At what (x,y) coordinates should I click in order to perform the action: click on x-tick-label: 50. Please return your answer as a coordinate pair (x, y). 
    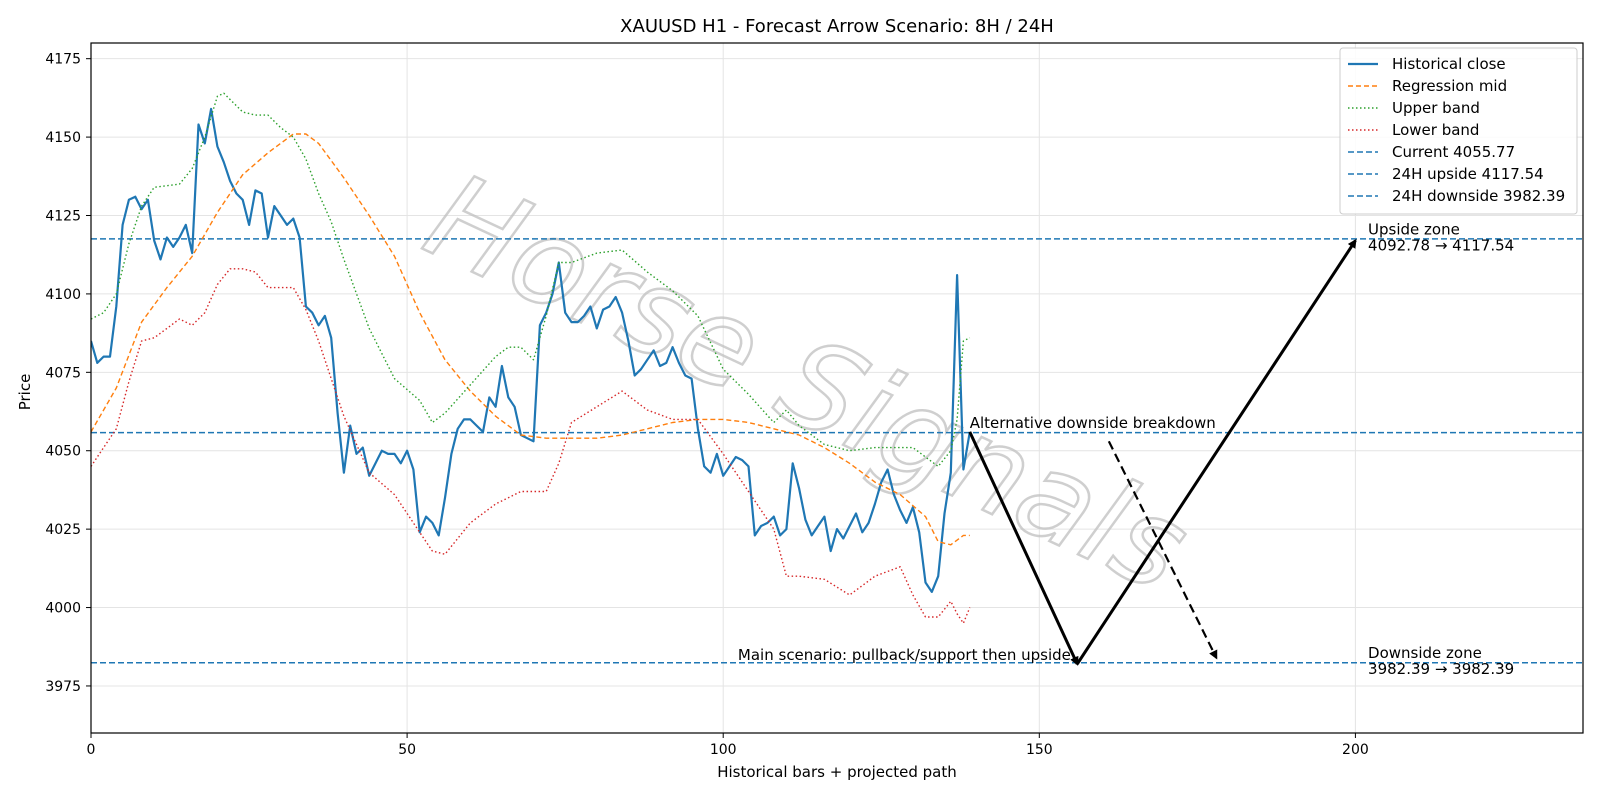
    Looking at the image, I should click on (407, 750).